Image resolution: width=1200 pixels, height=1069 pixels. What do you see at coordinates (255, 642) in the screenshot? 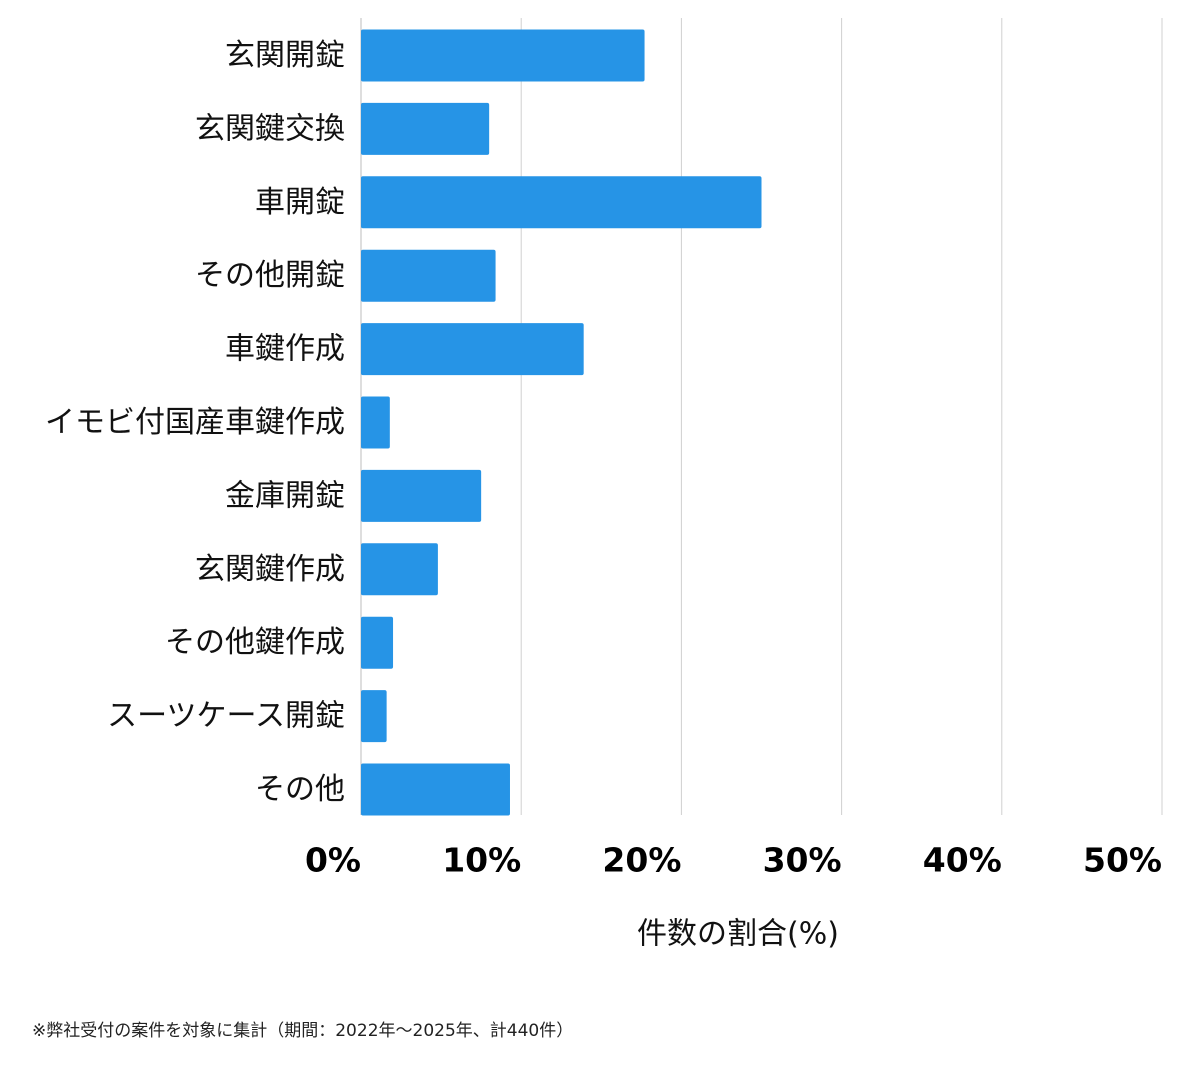
I see `category-label: その他鍵作成` at bounding box center [255, 642].